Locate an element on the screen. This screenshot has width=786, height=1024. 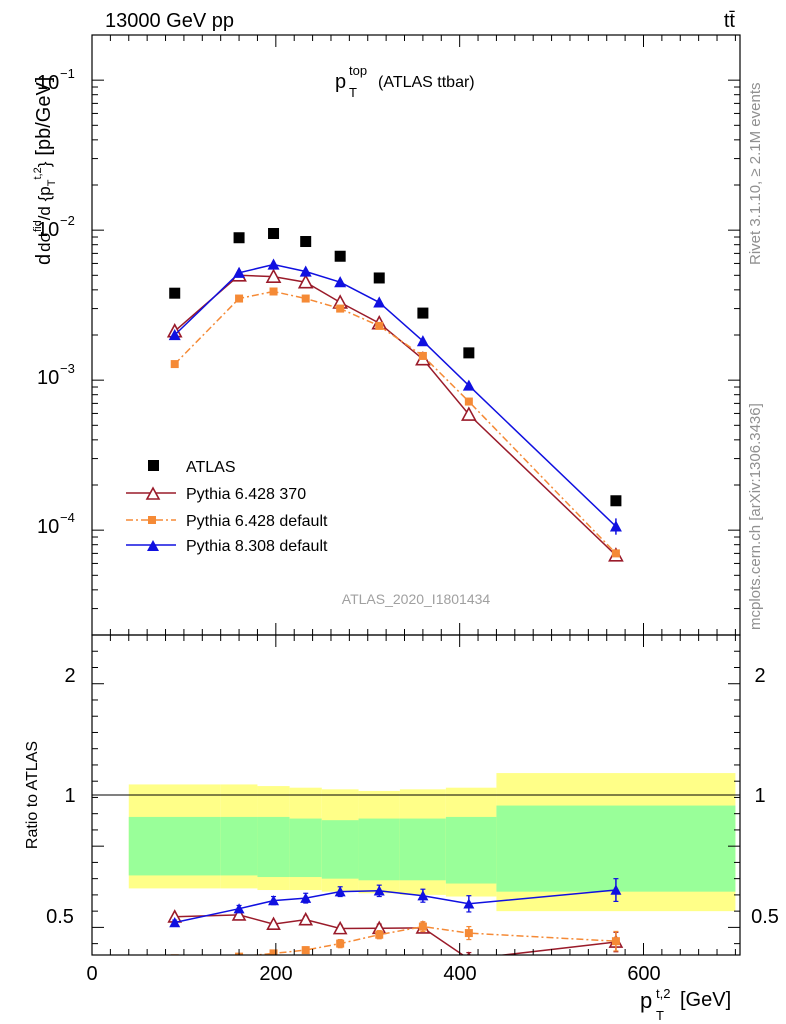
title-sup: top is located at coordinates (358, 70).